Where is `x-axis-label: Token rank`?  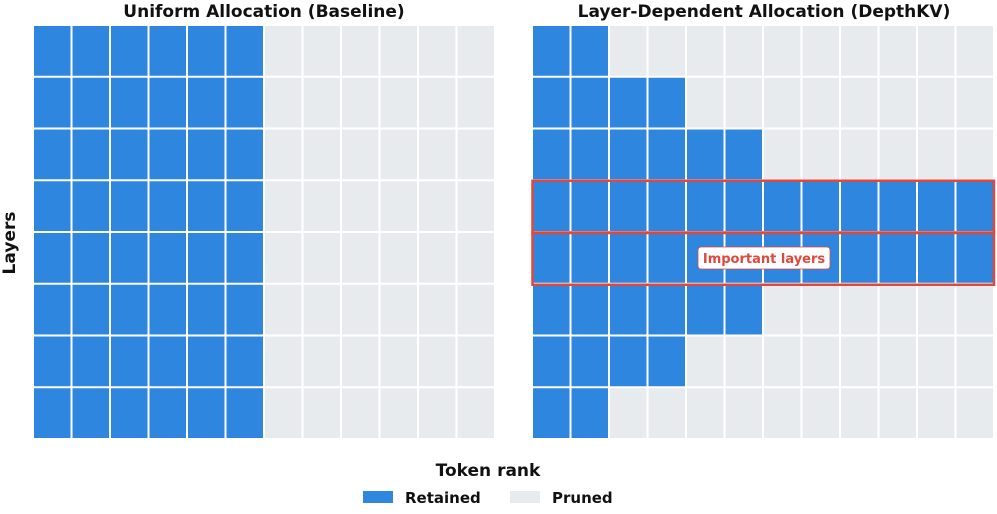 x-axis-label: Token rank is located at coordinates (488, 471).